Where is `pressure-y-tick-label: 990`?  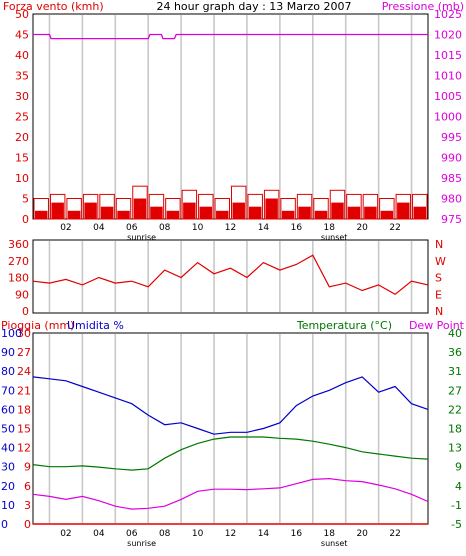
pressure-y-tick-label: 990 is located at coordinates (451, 158).